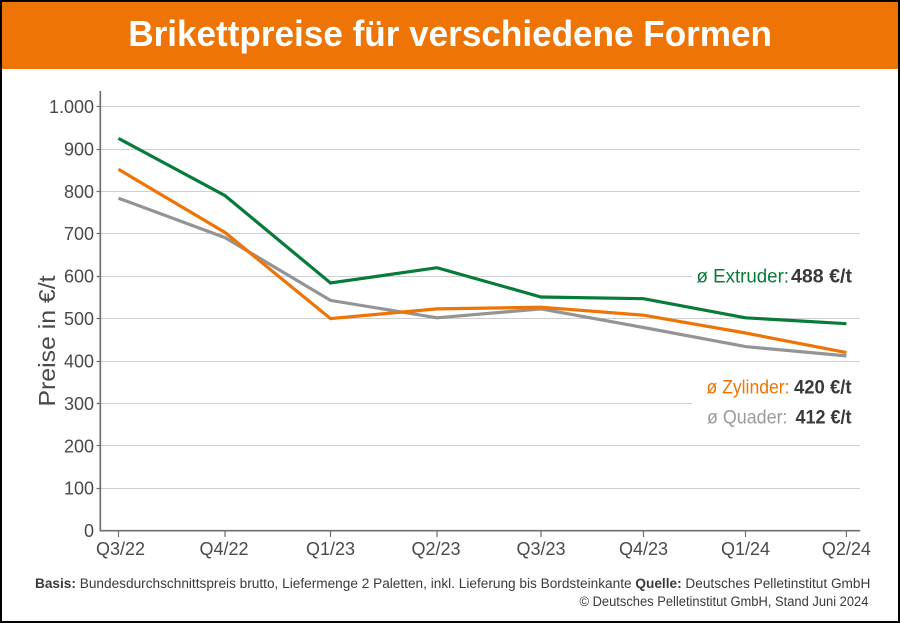  Describe the element at coordinates (330, 549) in the screenshot. I see `svg-text: Q1/23` at that location.